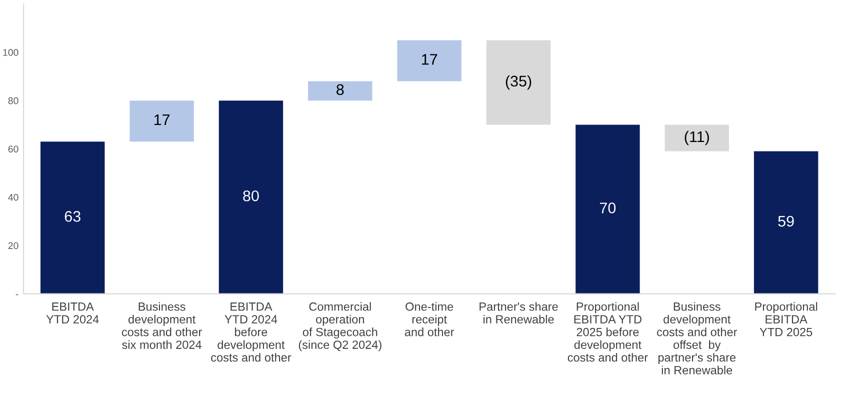 Image resolution: width=841 pixels, height=397 pixels. I want to click on data-label: 8, so click(340, 90).